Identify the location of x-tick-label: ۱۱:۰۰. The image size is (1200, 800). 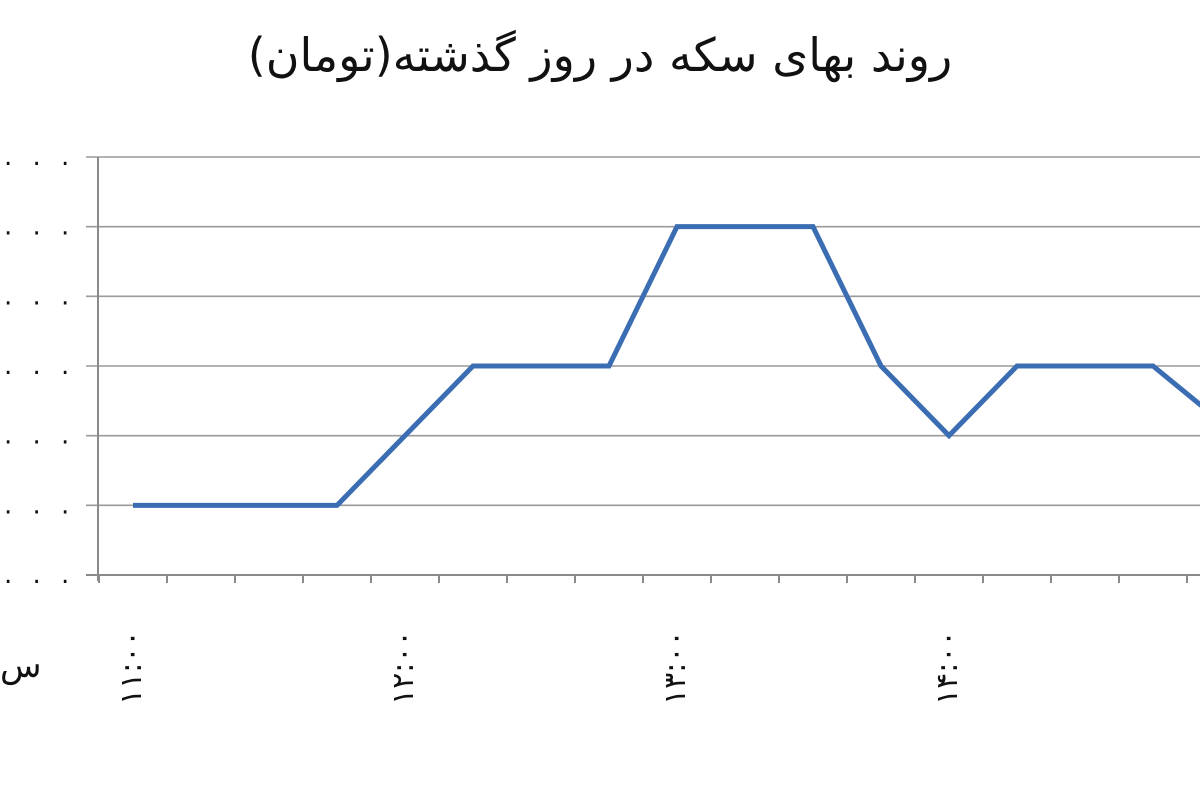
(131, 667).